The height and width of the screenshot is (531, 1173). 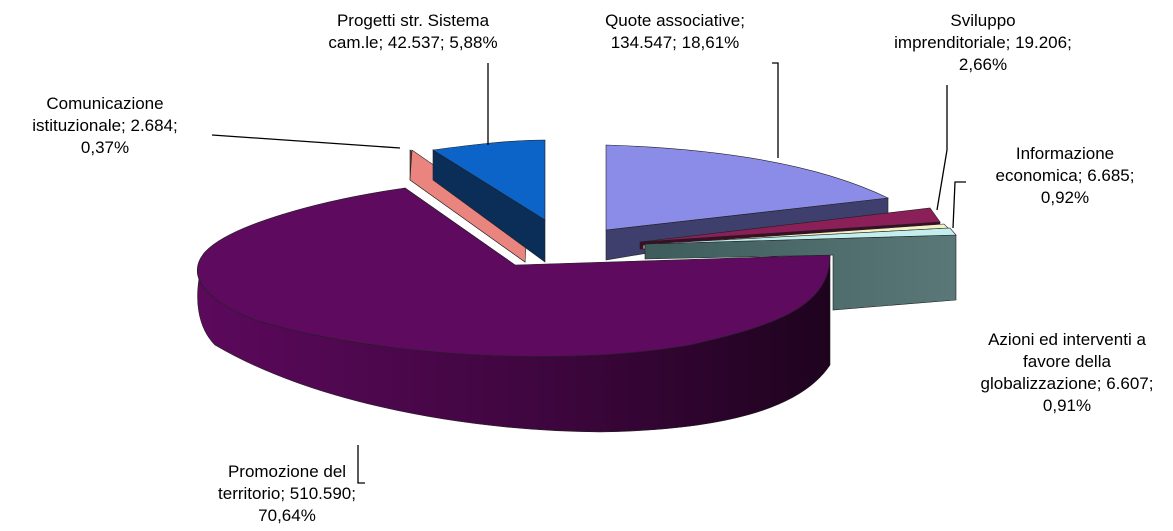 What do you see at coordinates (105, 147) in the screenshot?
I see `data-label-comunicazione-line: 0,37%` at bounding box center [105, 147].